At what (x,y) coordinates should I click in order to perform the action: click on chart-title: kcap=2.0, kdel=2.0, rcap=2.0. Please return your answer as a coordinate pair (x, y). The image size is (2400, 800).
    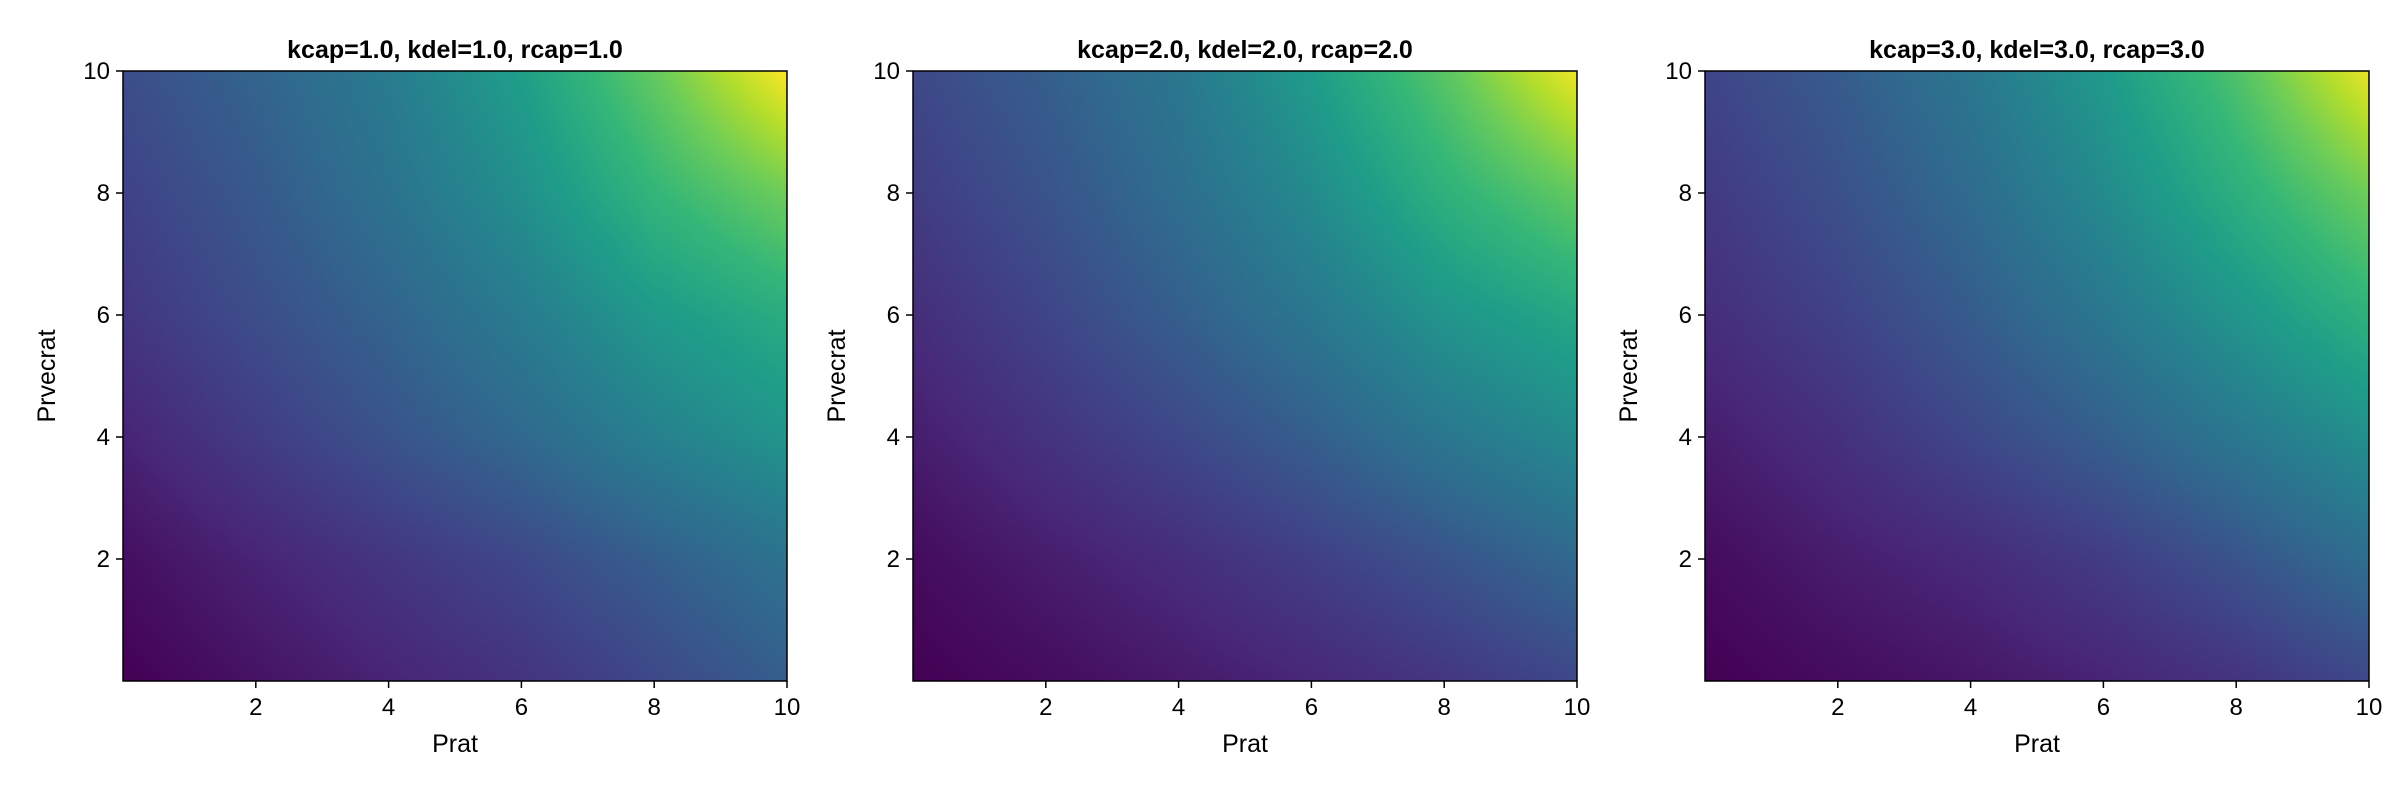
    Looking at the image, I should click on (1245, 50).